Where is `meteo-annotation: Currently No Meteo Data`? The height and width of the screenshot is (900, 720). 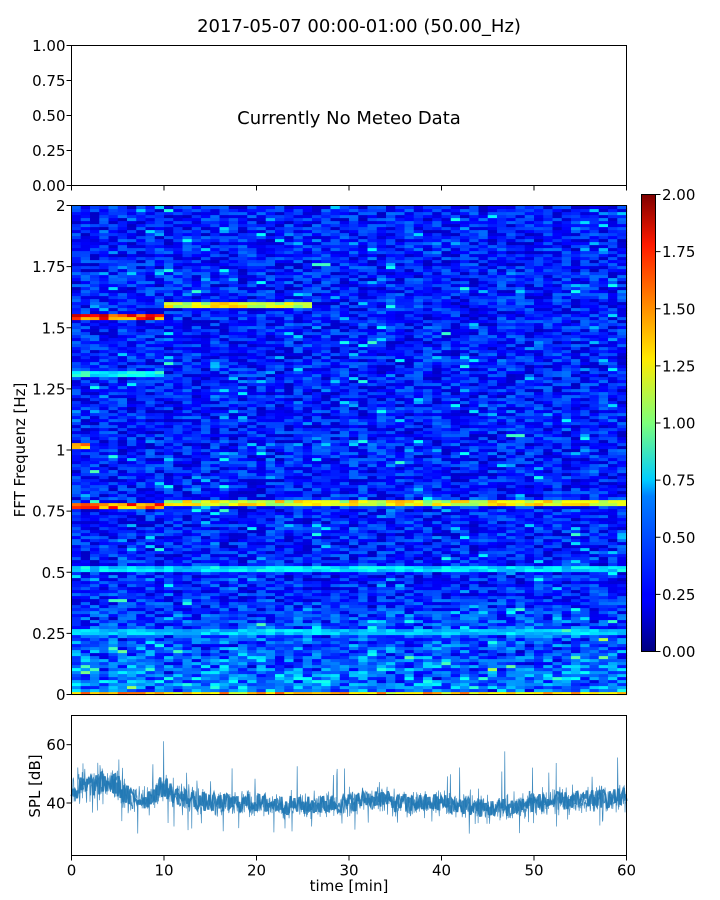 meteo-annotation: Currently No Meteo Data is located at coordinates (349, 118).